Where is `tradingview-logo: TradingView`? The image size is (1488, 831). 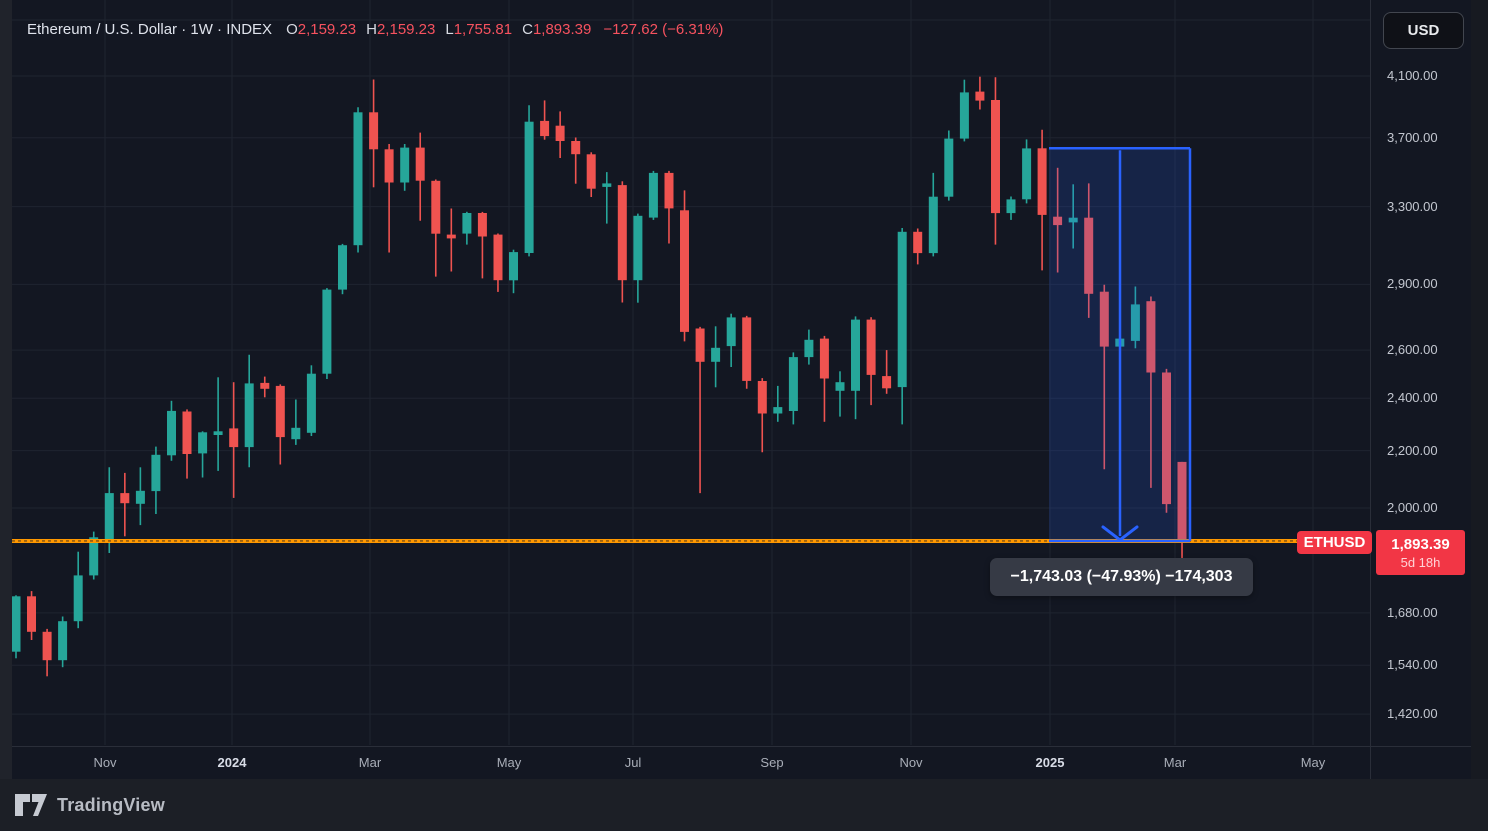 tradingview-logo: TradingView is located at coordinates (89, 805).